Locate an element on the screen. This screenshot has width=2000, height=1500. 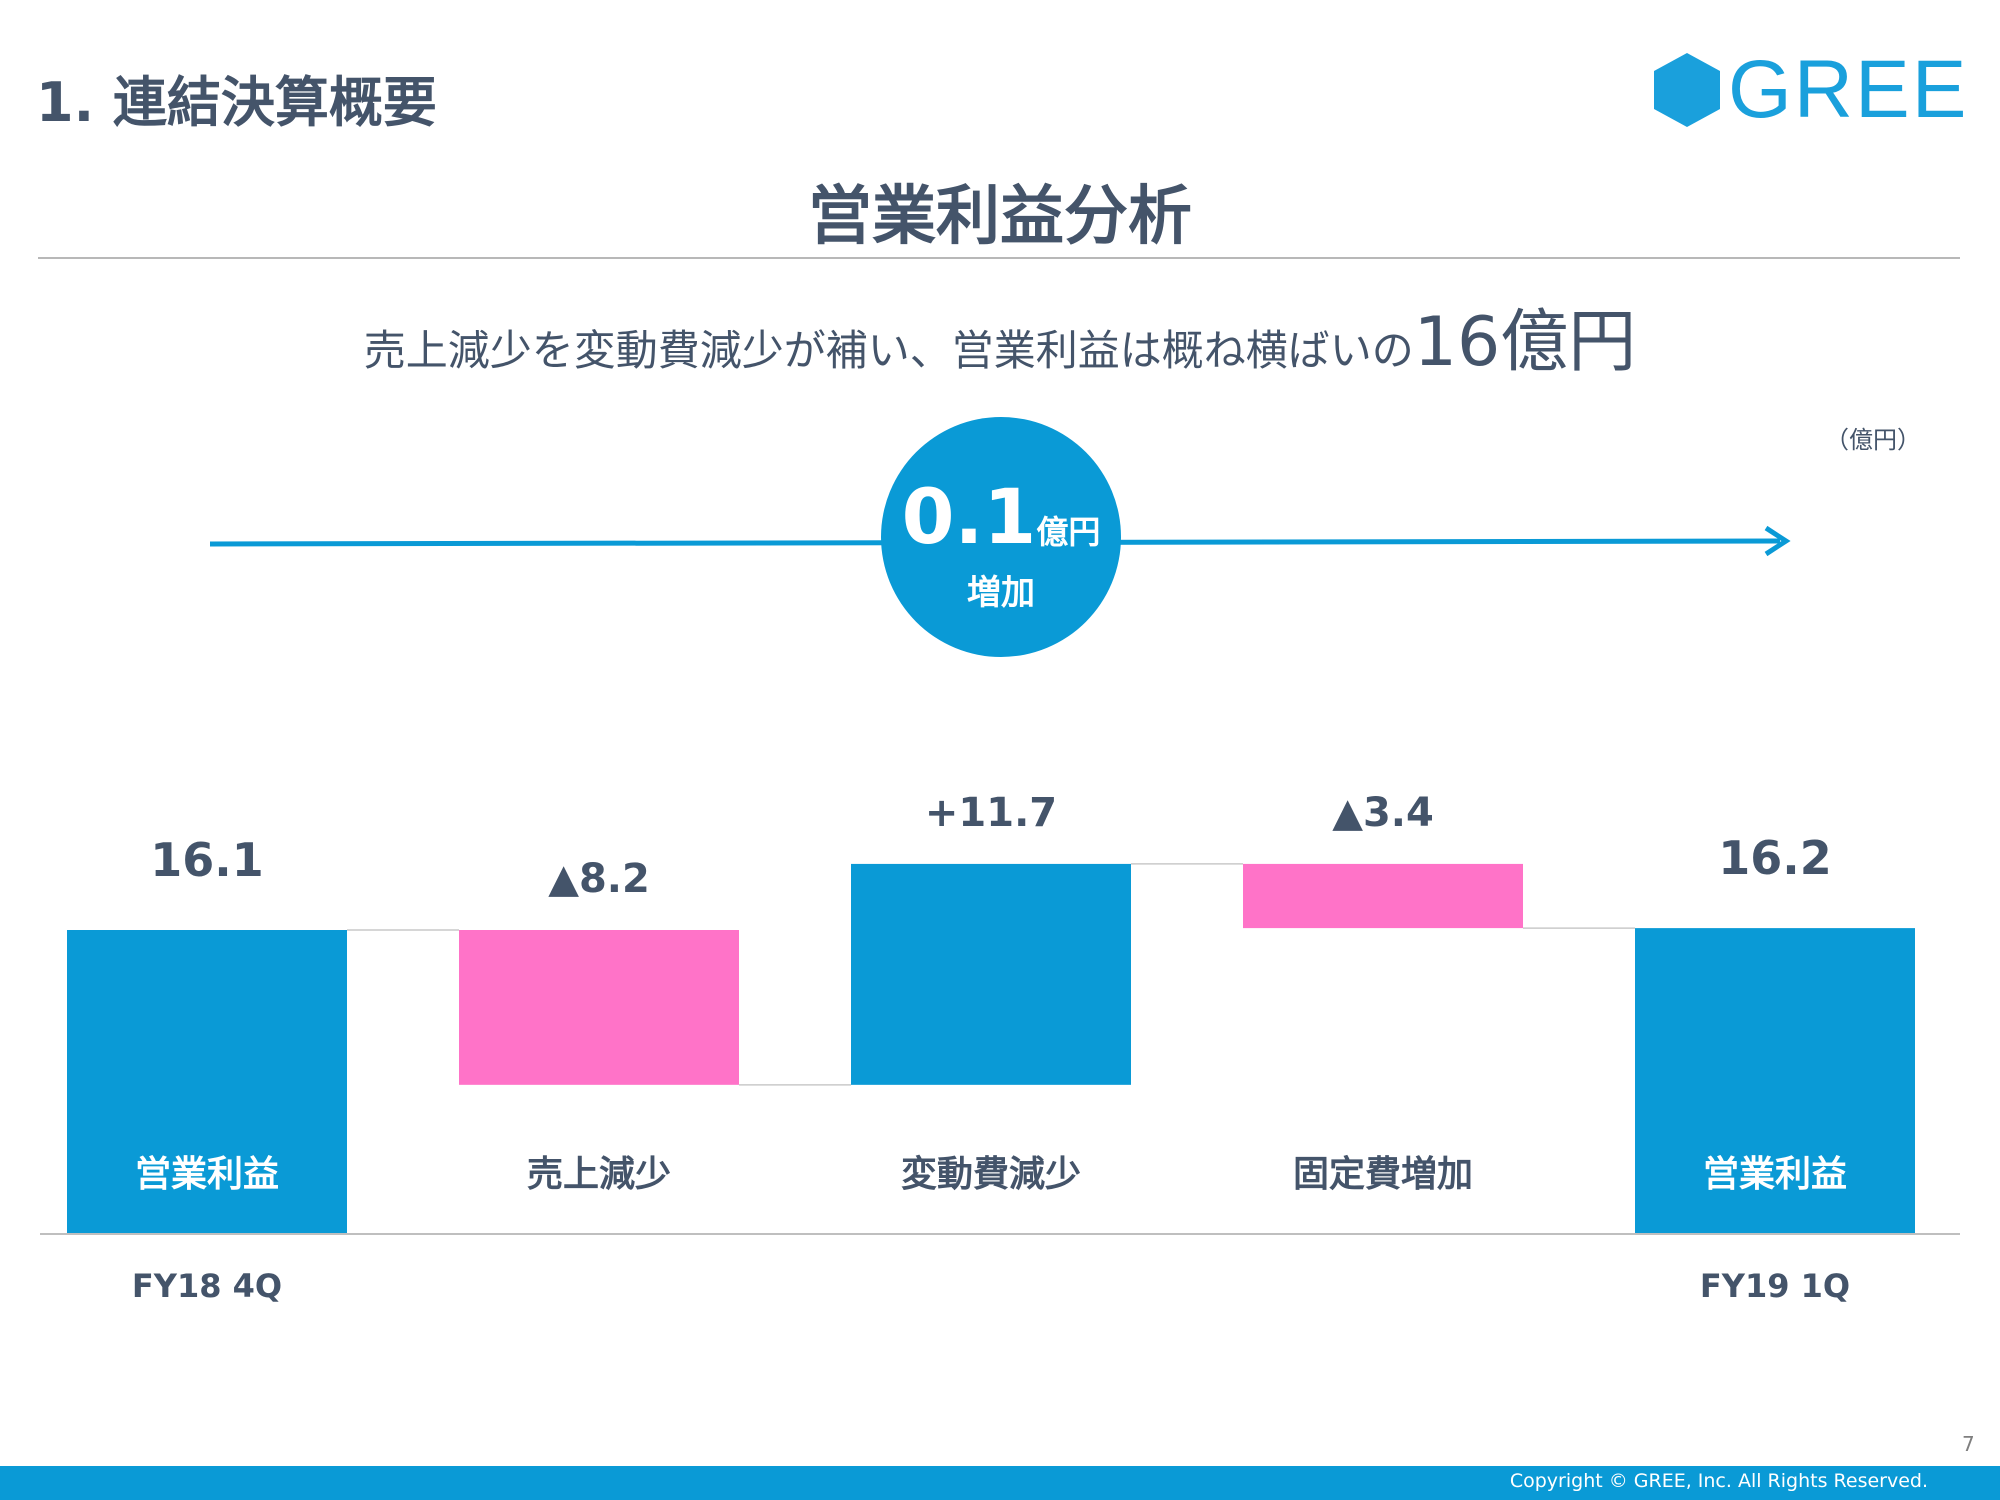
value-label-2: ▲8.2 is located at coordinates (599, 879).